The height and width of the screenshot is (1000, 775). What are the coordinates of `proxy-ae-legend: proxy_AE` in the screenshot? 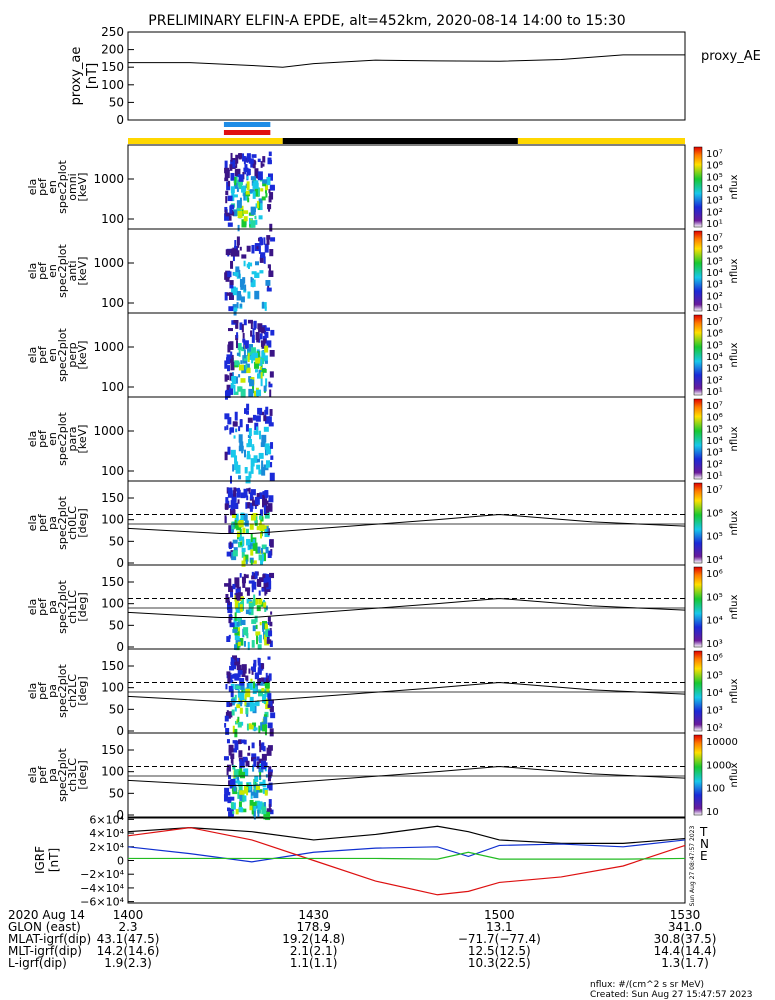 It's located at (731, 56).